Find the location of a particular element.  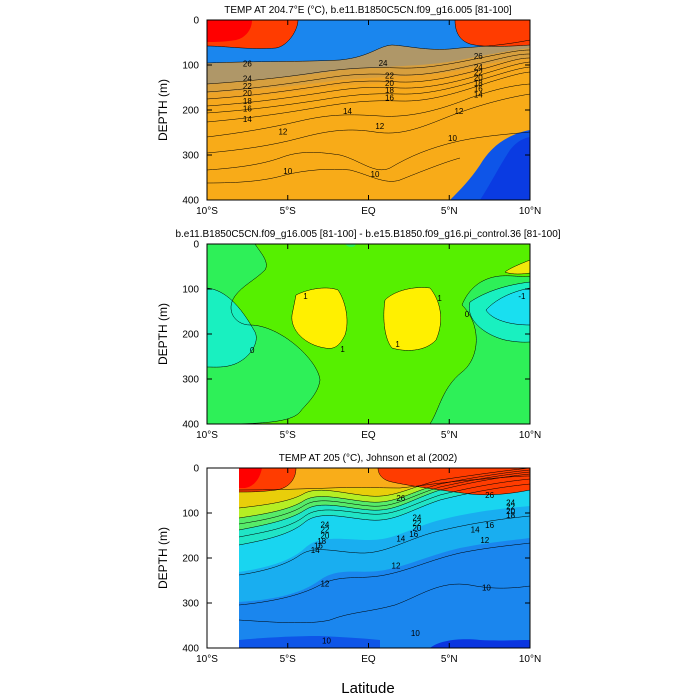

panel-3-title: TEMP AT 205 (°C), Johnson et al (2002) is located at coordinates (368, 458).